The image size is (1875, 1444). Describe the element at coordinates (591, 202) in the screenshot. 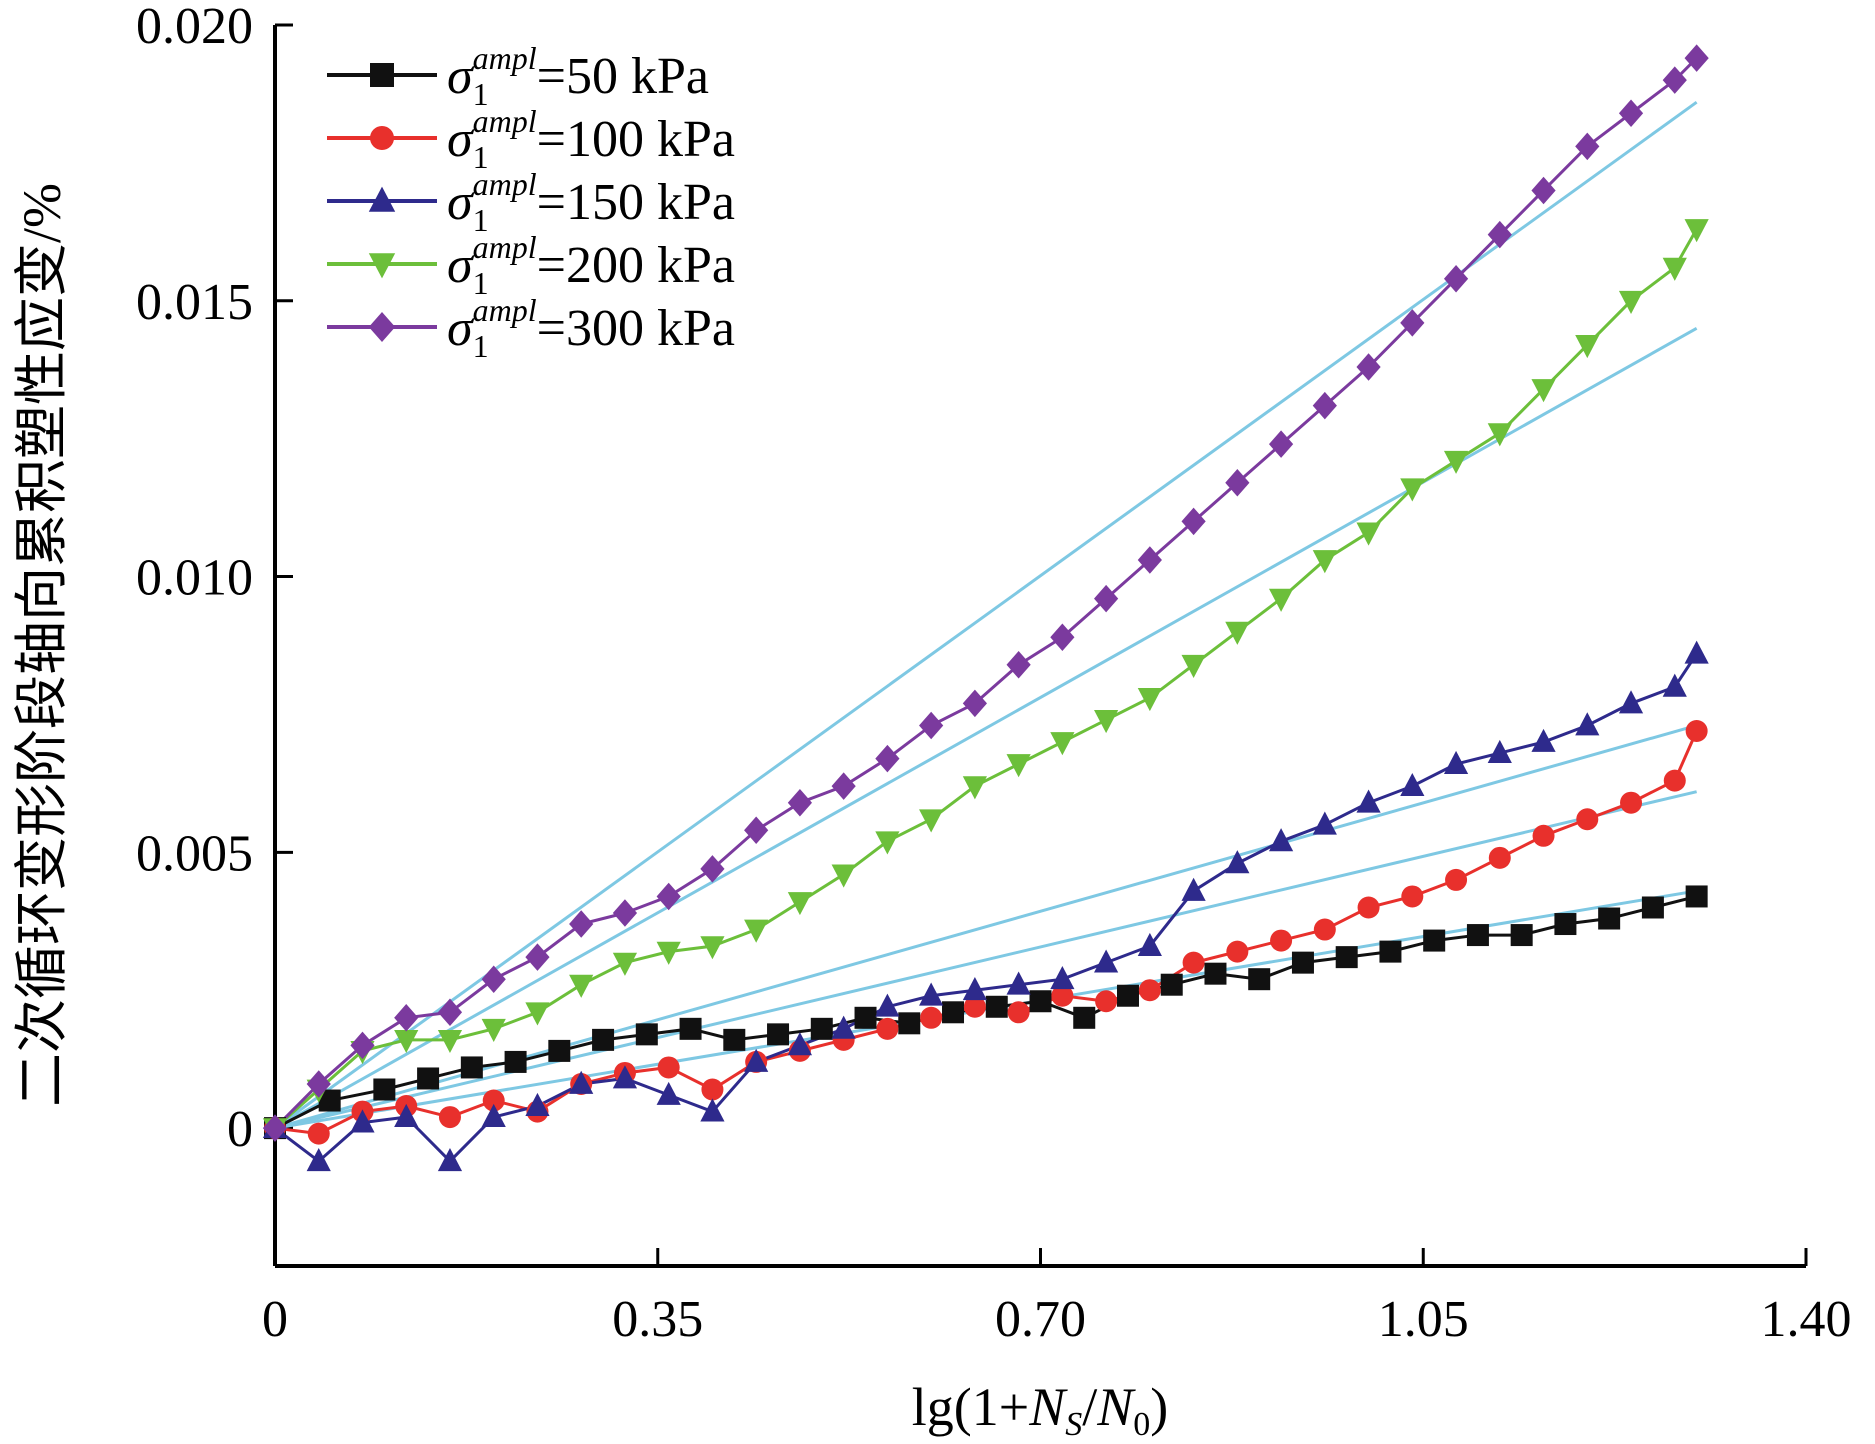

I see `legend-label: σ1ampl=150 kPa` at that location.